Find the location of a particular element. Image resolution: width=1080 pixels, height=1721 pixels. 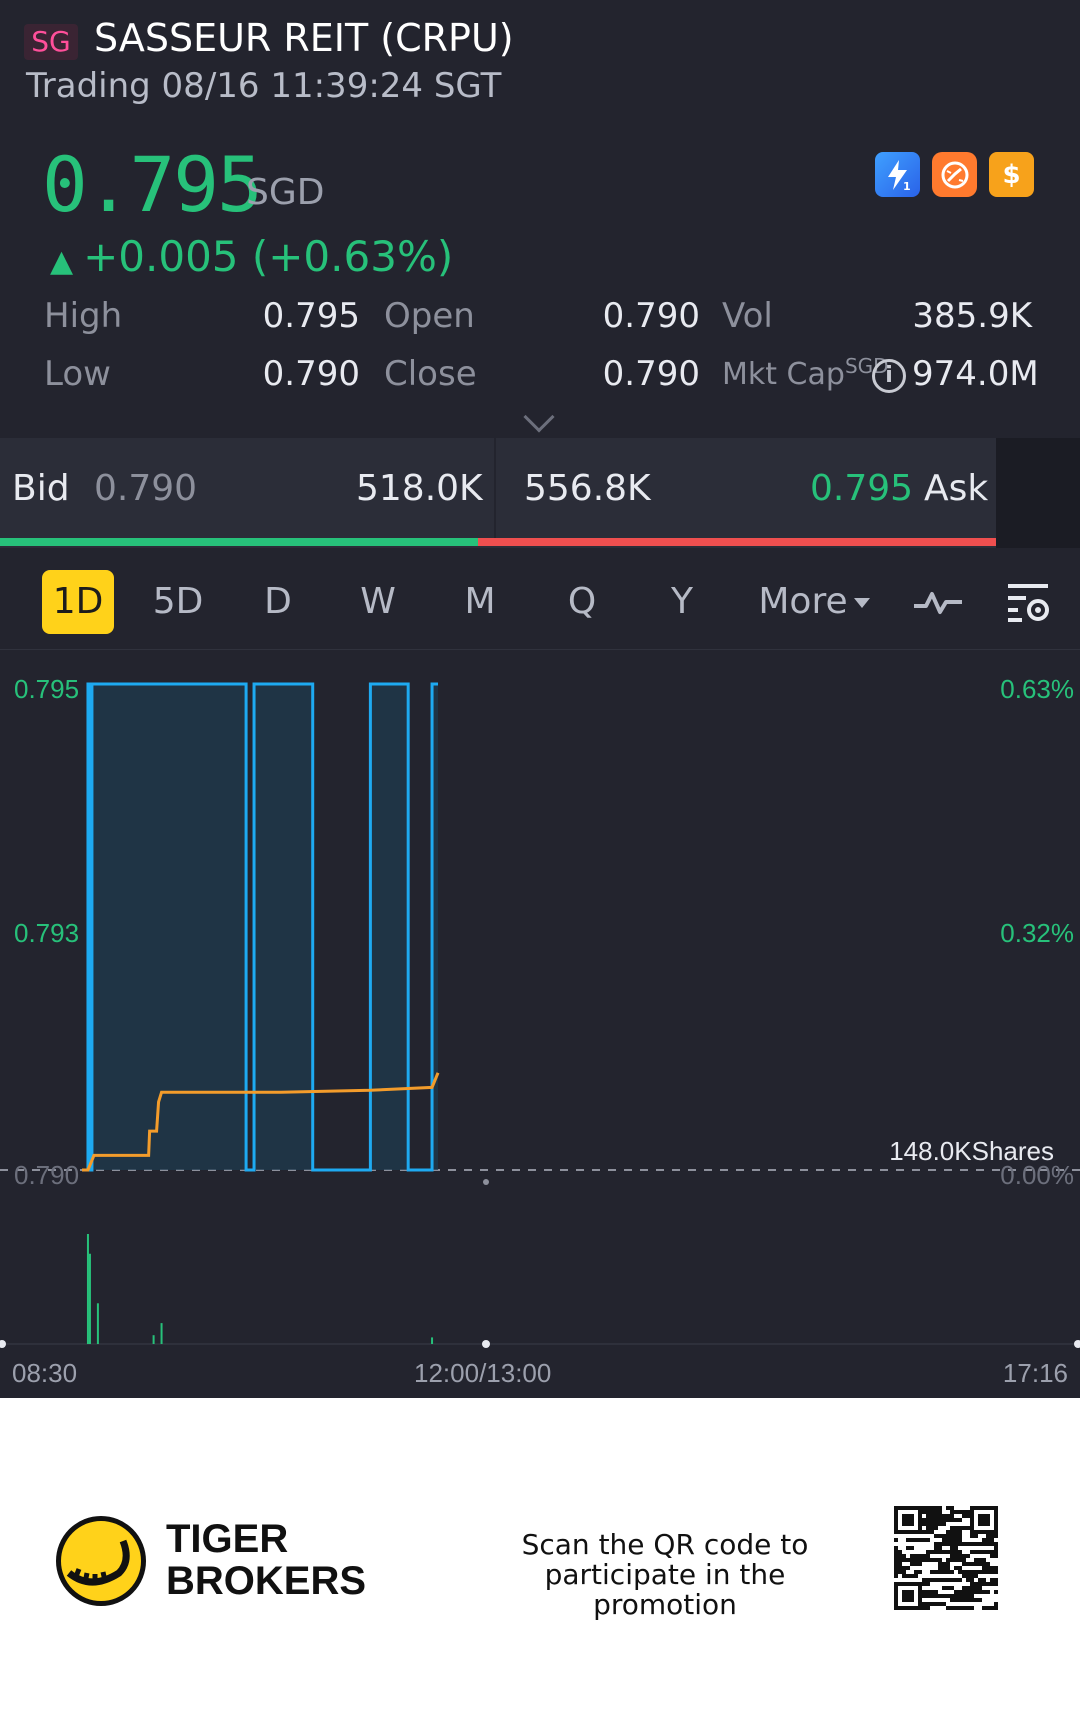

price-change: ▲ +0.005 (+0.63%) is located at coordinates (251, 256).